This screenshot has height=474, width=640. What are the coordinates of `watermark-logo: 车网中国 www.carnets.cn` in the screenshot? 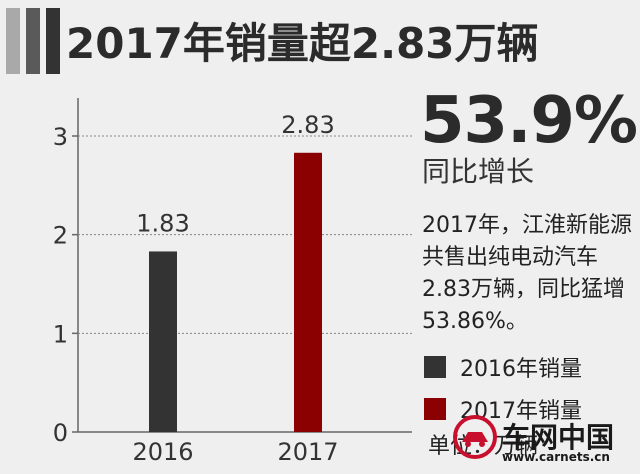 It's located at (545, 443).